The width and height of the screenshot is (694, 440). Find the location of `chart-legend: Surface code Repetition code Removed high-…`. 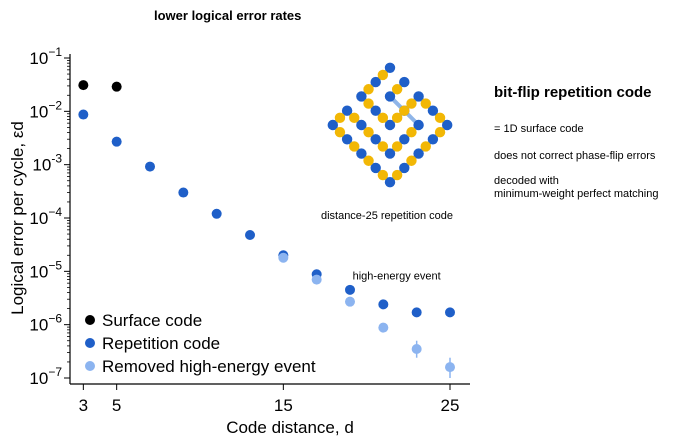

chart-legend: Surface code Repetition code Removed high-… is located at coordinates (200, 343).